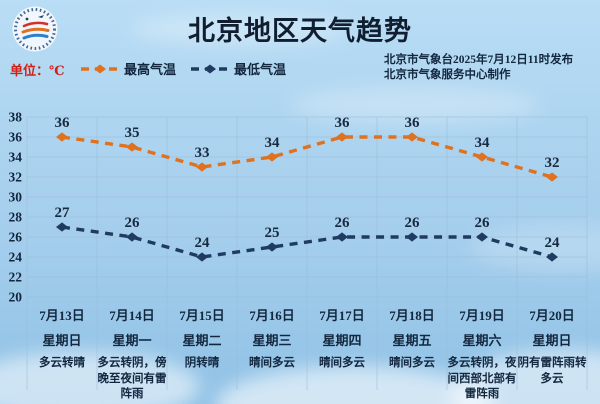  What do you see at coordinates (16, 137) in the screenshot?
I see `y-axis-tick-label: 36` at bounding box center [16, 137].